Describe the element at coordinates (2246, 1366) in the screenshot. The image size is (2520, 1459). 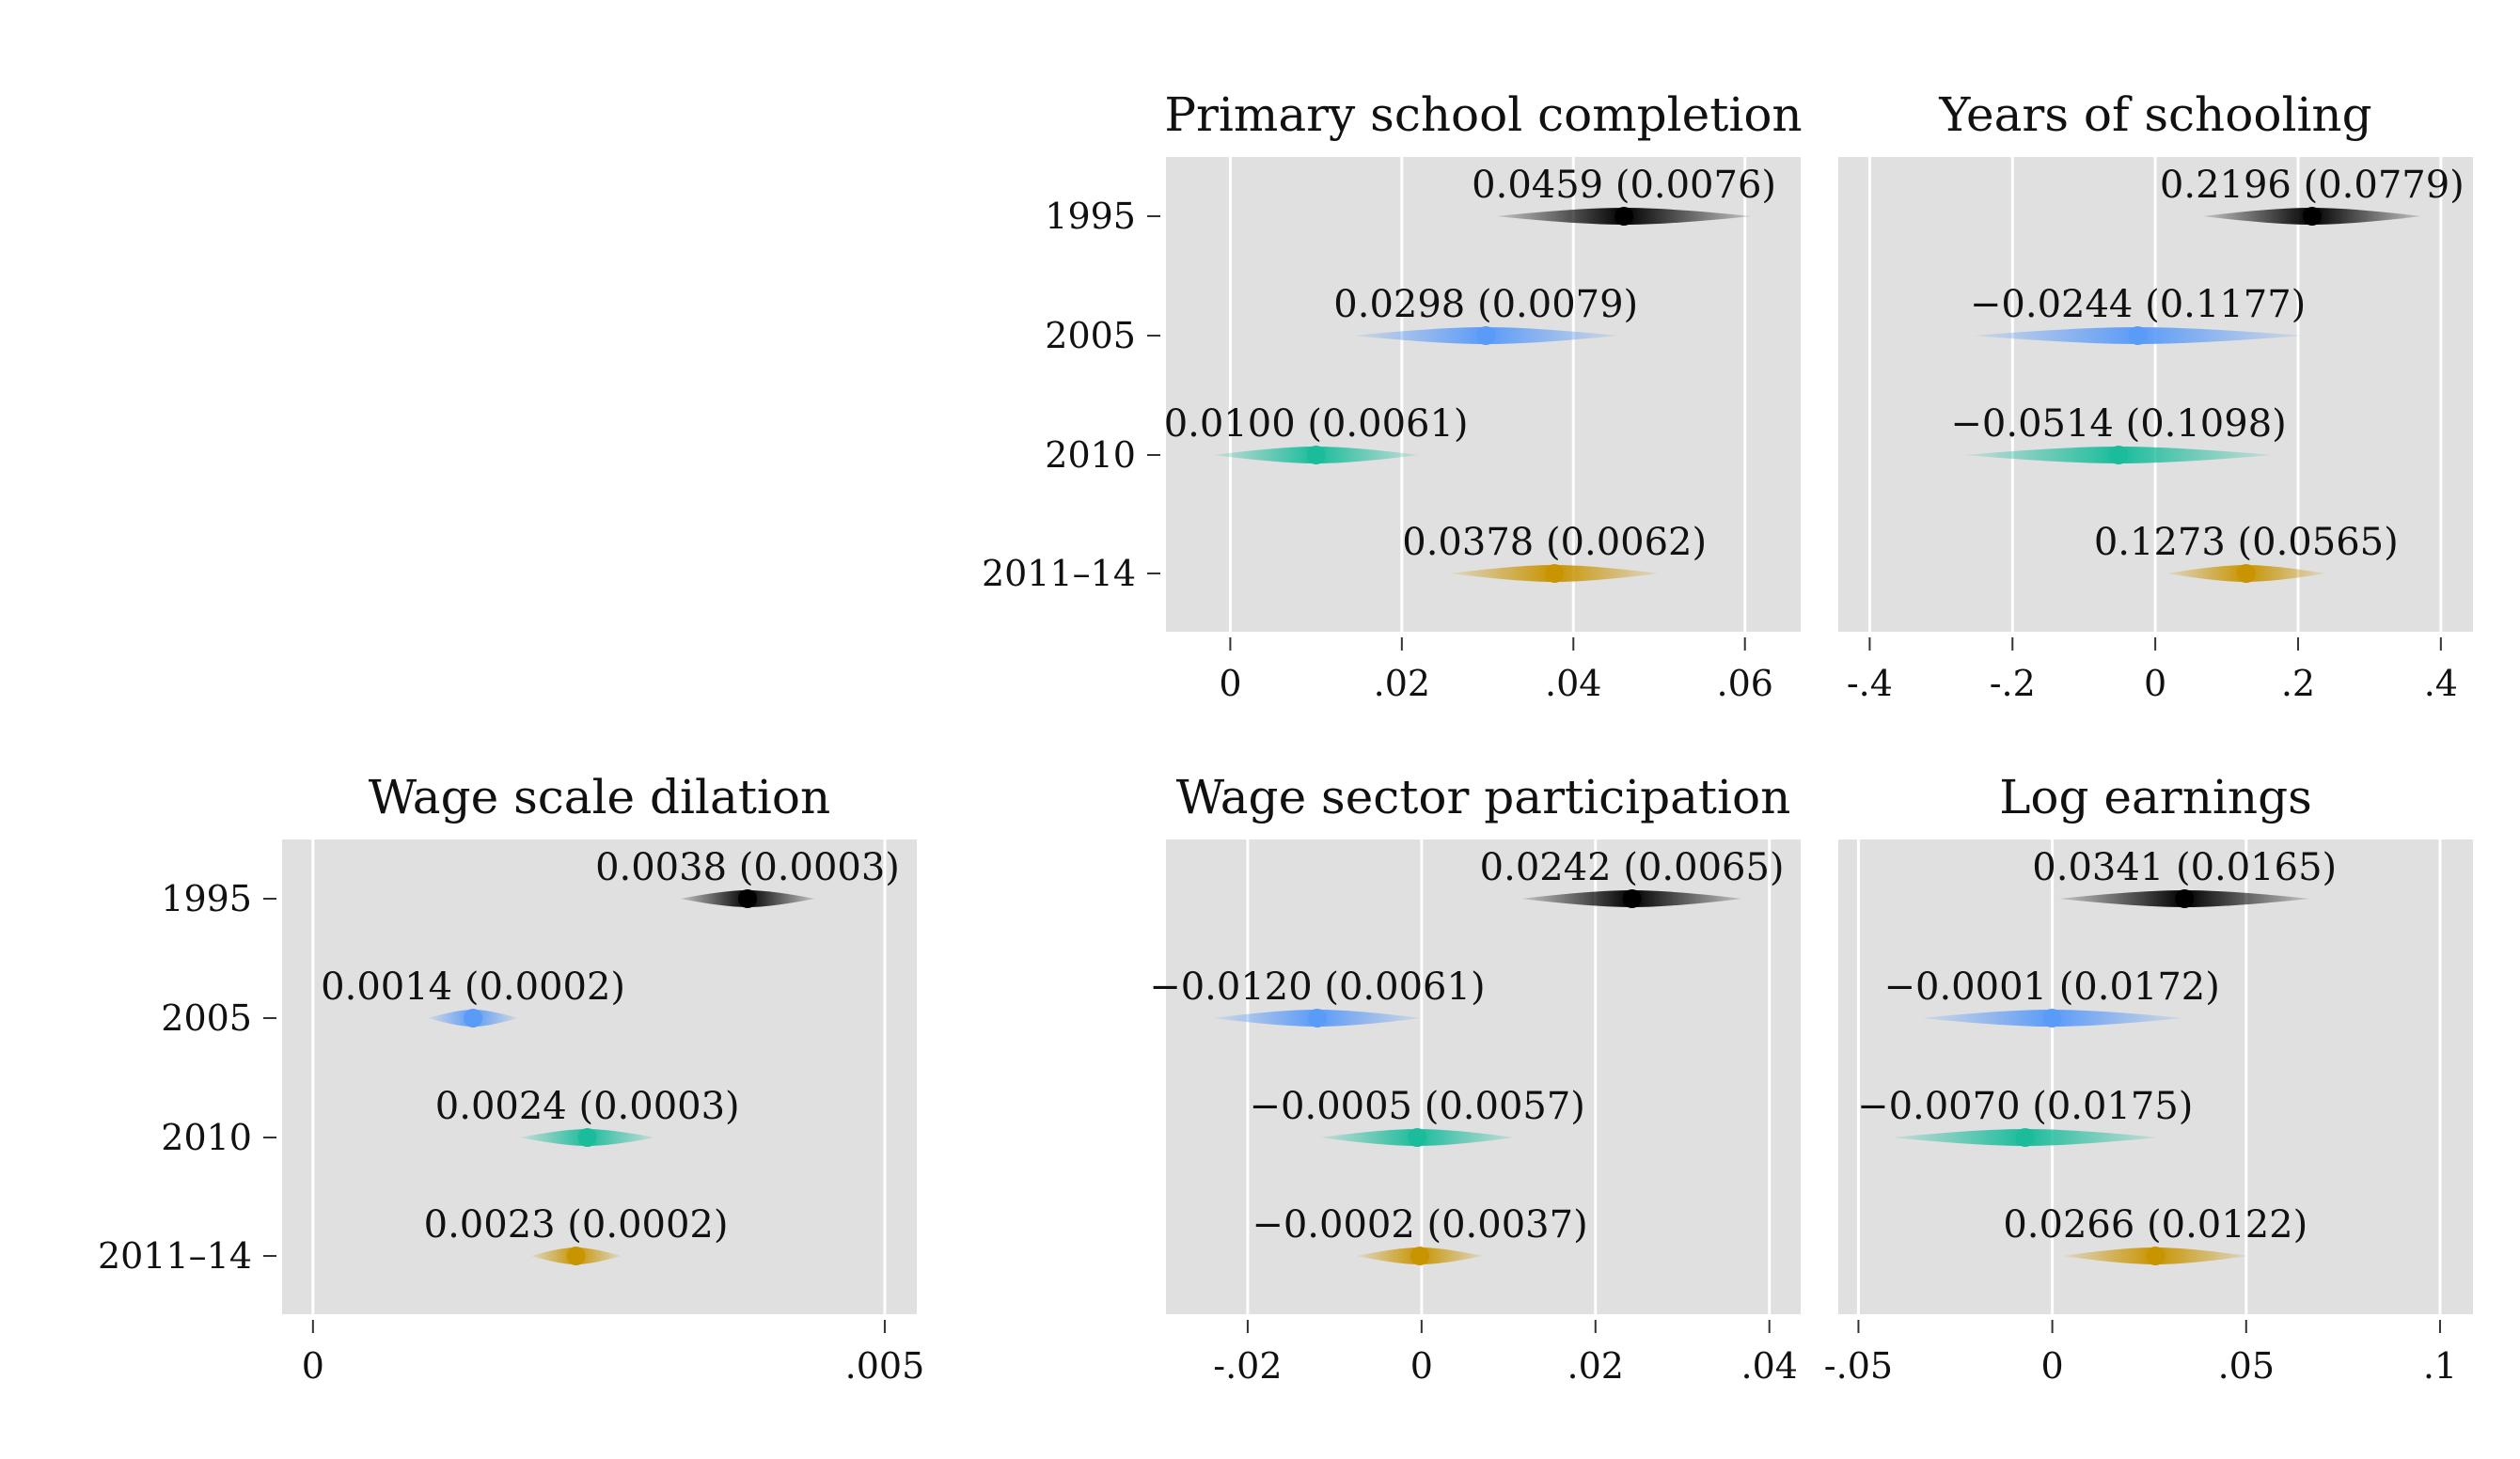
I see `x-tick-label: .05` at that location.